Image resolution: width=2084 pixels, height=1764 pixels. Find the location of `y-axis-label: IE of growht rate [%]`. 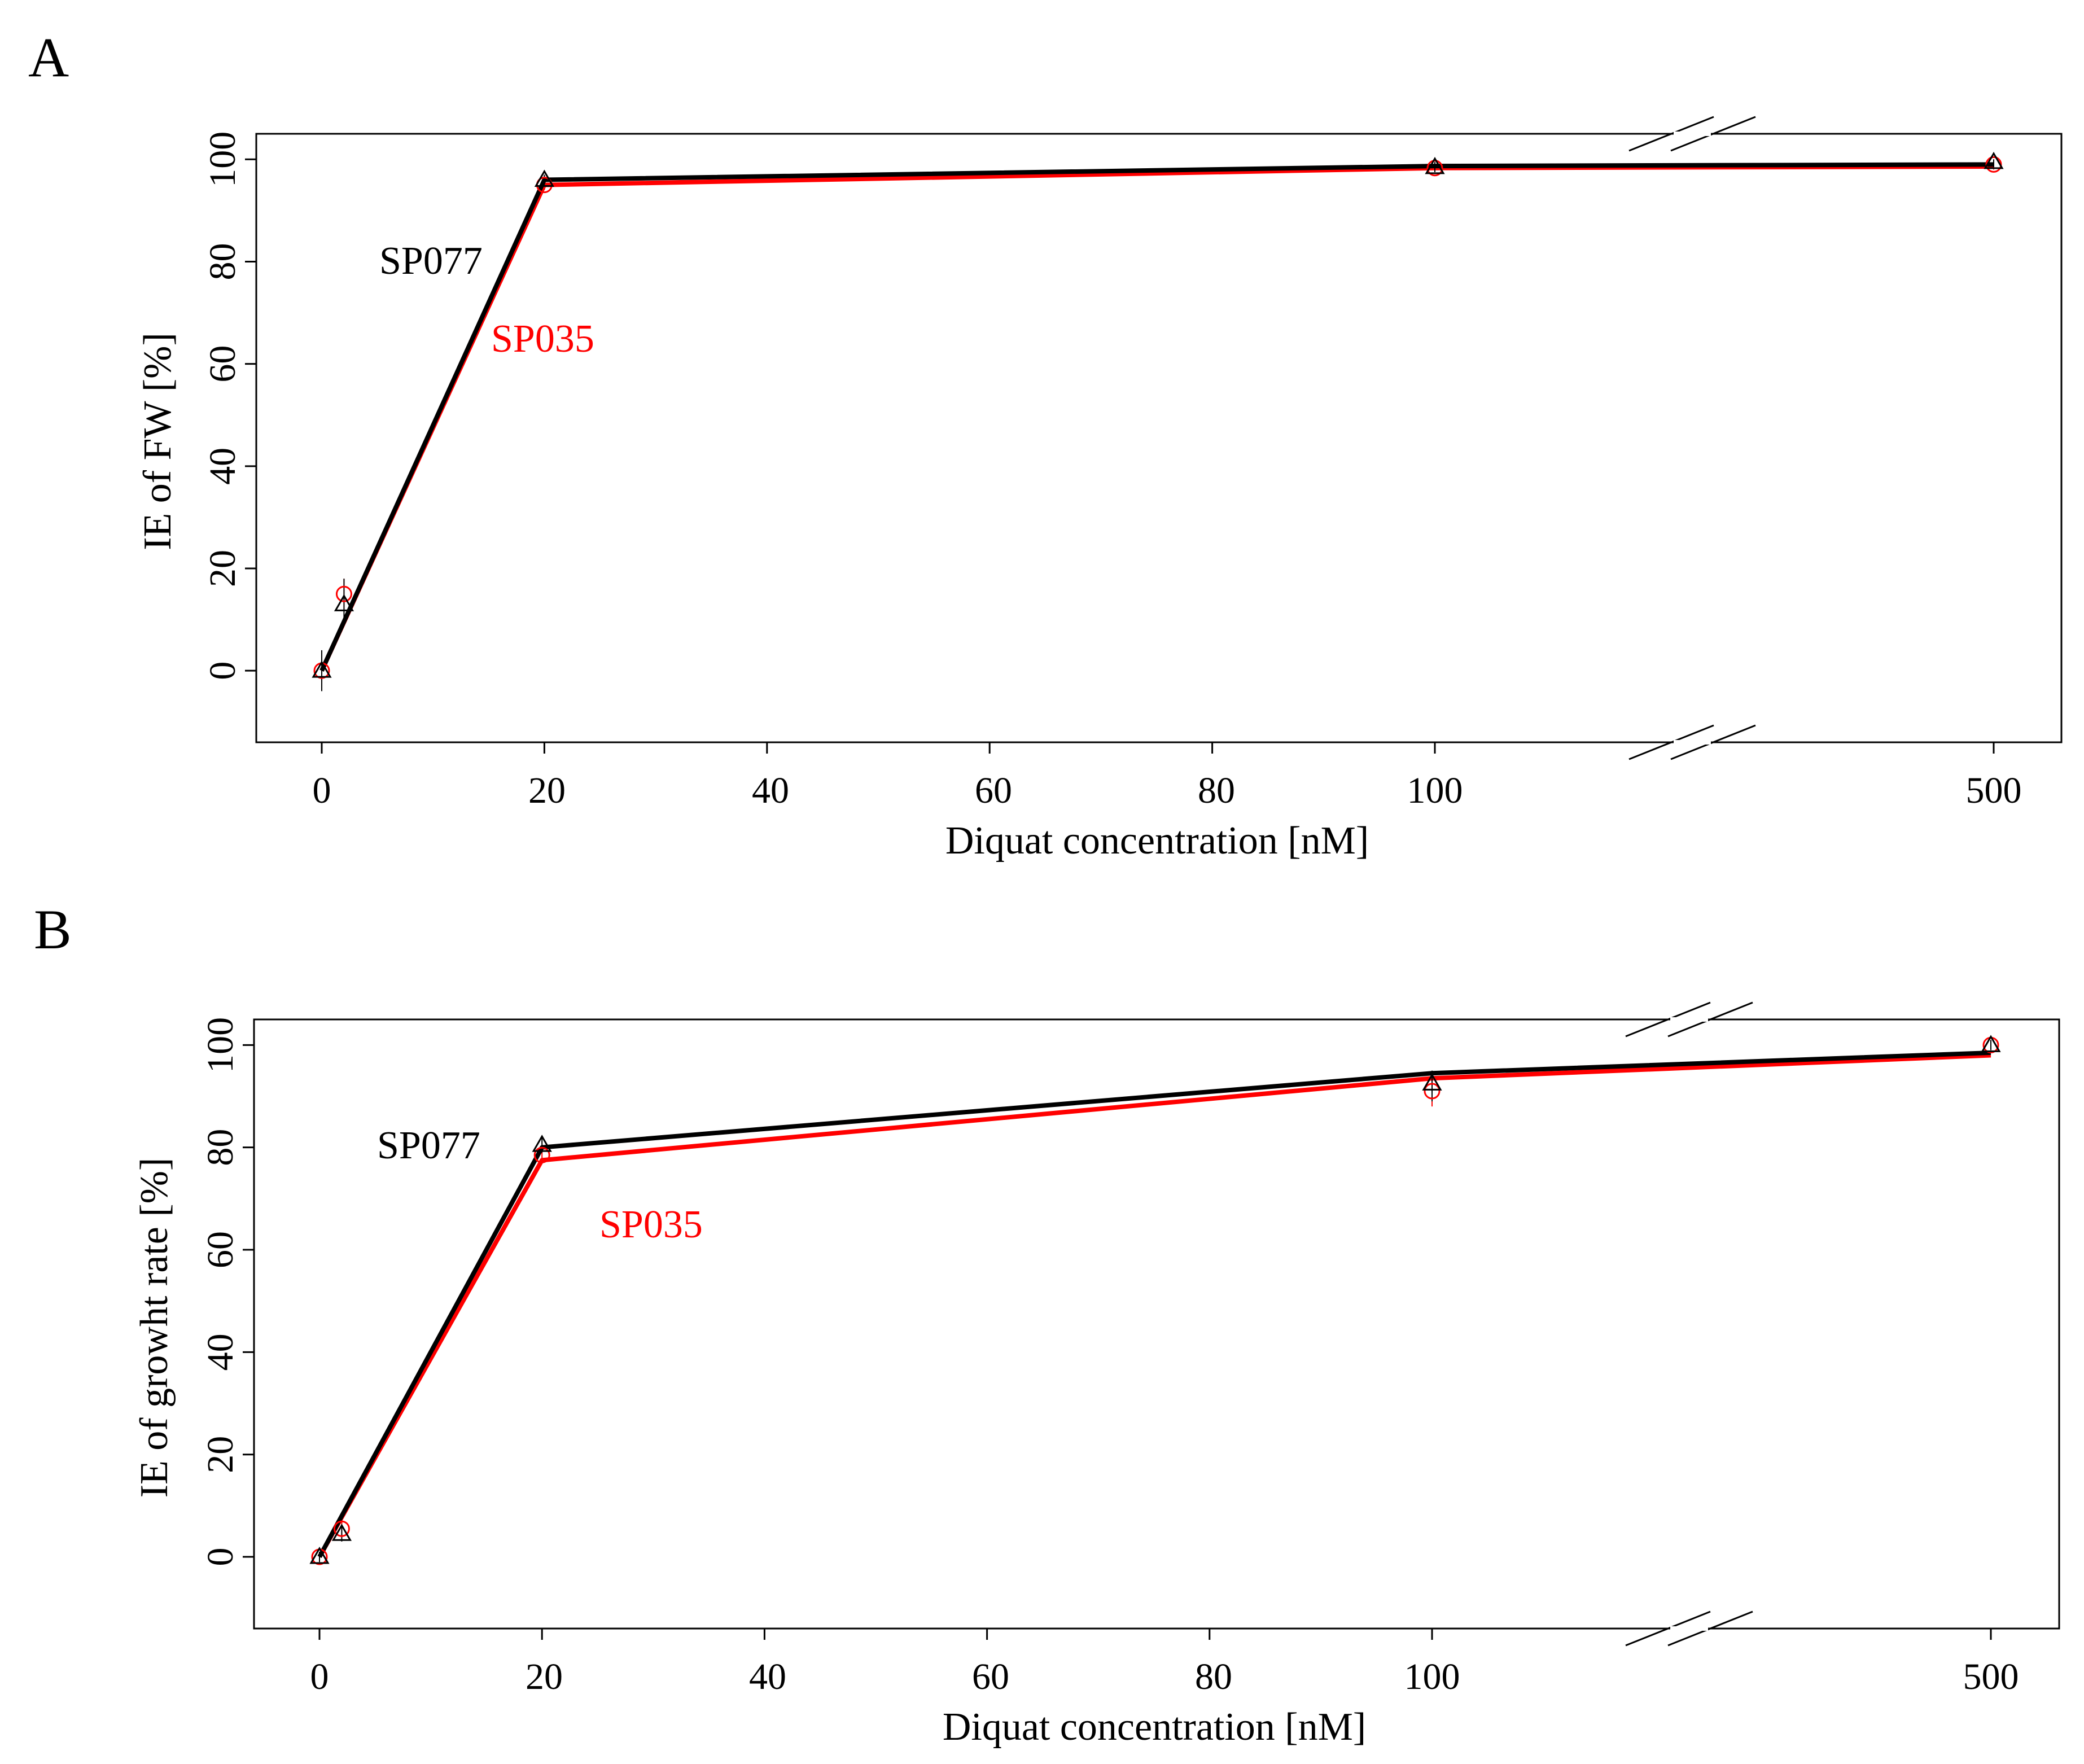

y-axis-label: IE of growht rate [%] is located at coordinates (155, 1328).